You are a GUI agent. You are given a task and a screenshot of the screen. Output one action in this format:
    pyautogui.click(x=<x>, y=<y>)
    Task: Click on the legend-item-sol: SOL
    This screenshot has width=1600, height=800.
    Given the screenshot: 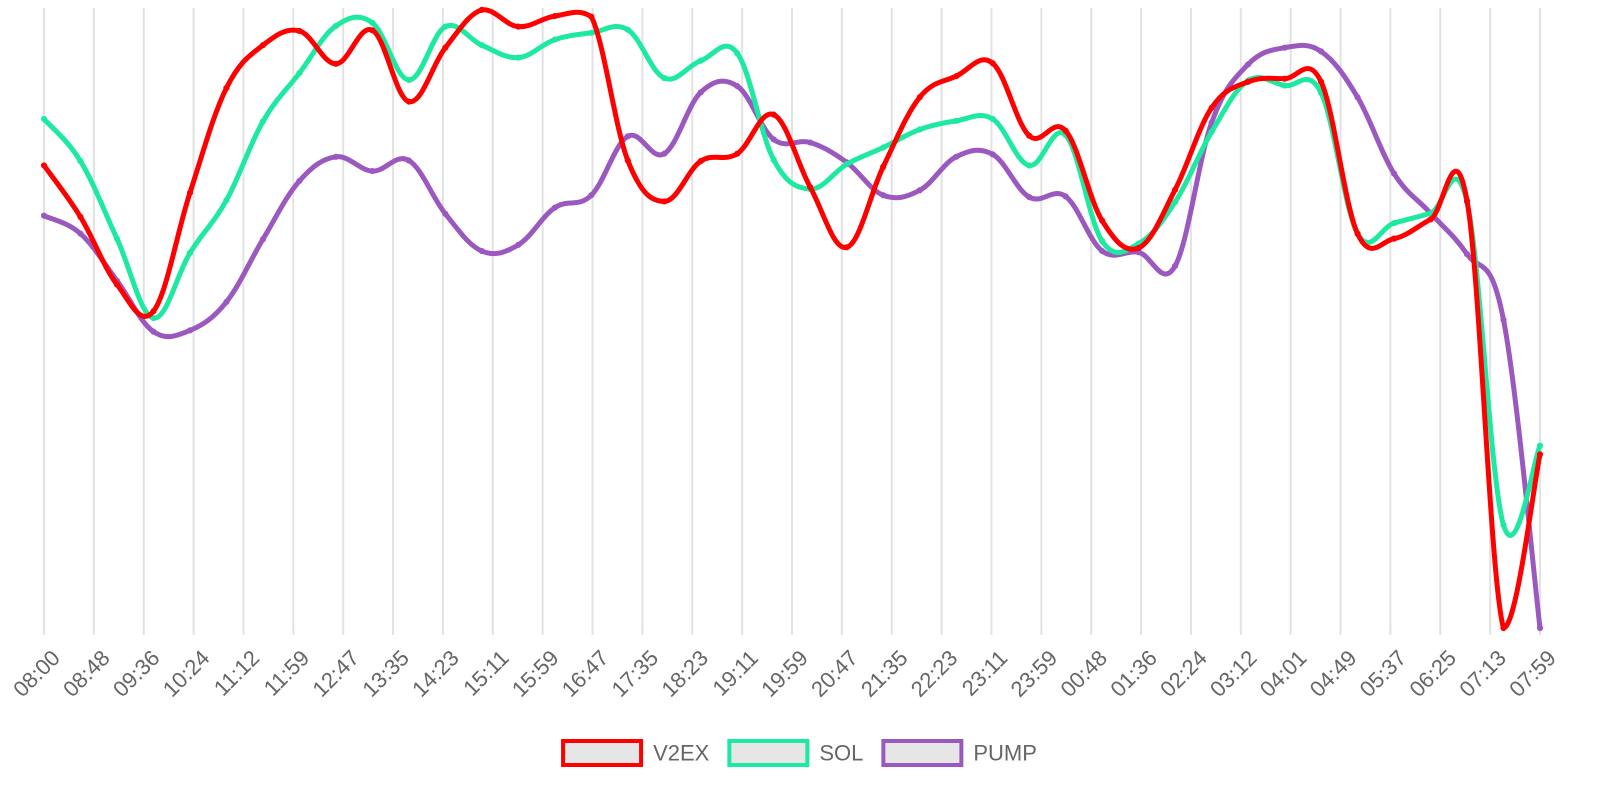 What is the action you would take?
    pyautogui.click(x=795, y=753)
    